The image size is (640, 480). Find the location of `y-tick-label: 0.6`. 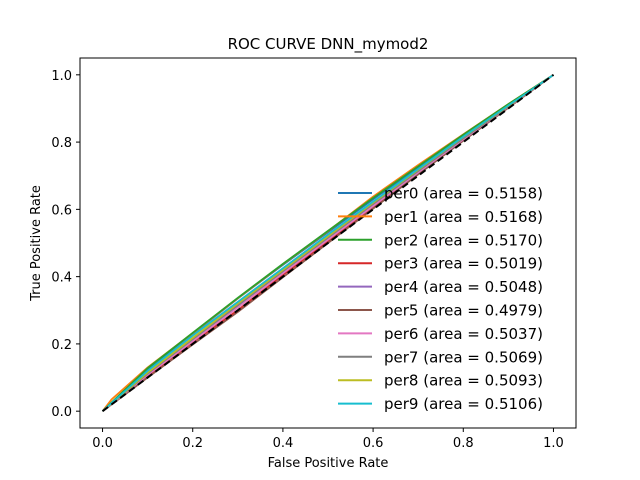

y-tick-label: 0.6 is located at coordinates (61, 210).